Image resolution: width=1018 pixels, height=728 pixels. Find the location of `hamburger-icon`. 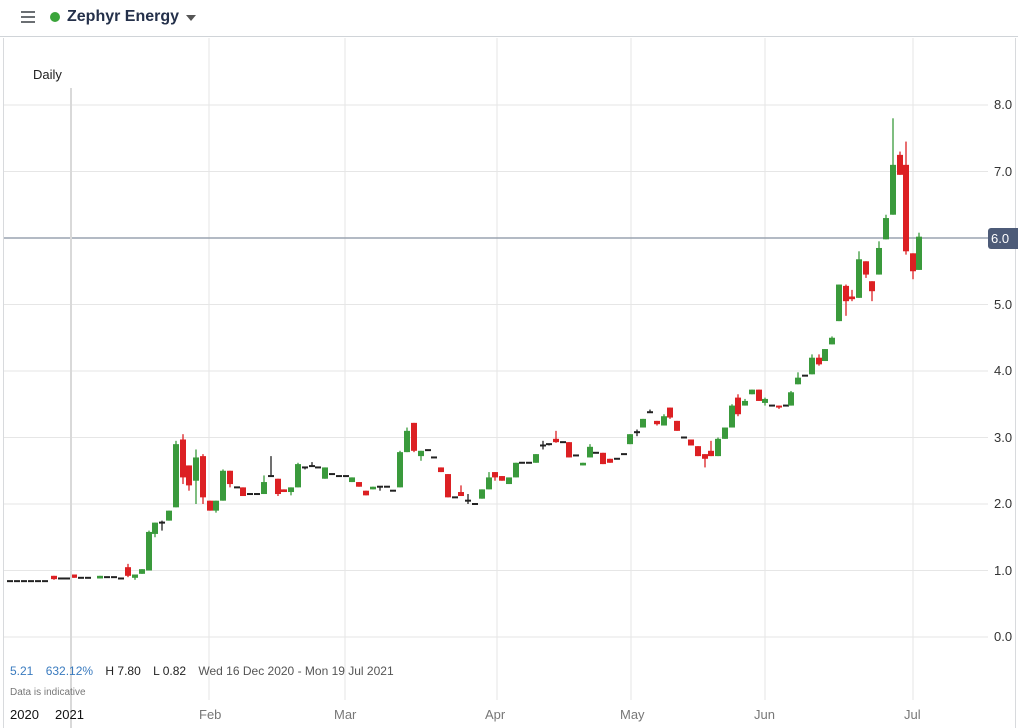

hamburger-icon is located at coordinates (28, 17).